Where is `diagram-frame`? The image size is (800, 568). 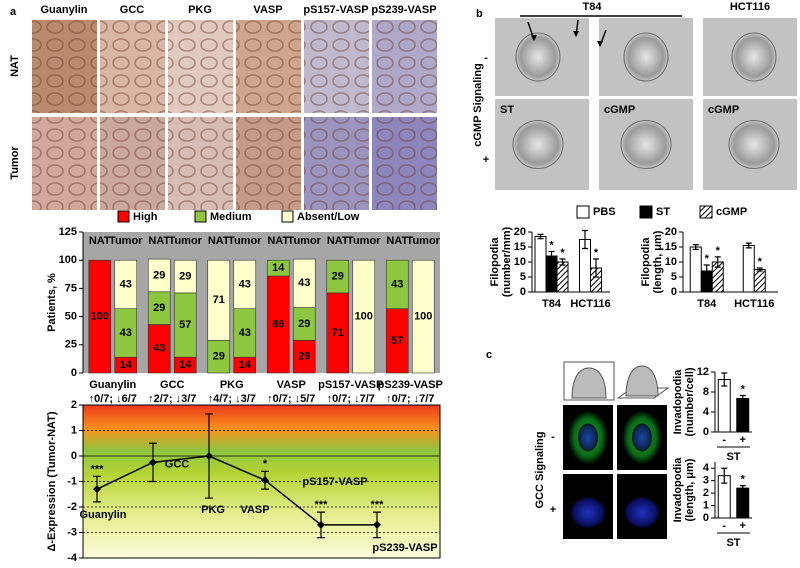 diagram-frame is located at coordinates (589, 381).